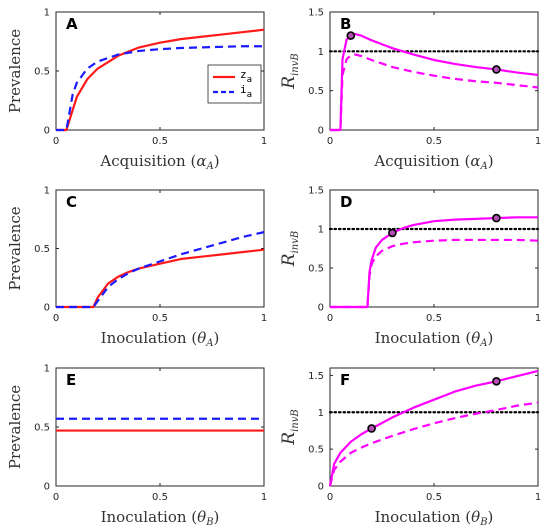 The height and width of the screenshot is (532, 550). I want to click on panel-letter: D, so click(346, 202).